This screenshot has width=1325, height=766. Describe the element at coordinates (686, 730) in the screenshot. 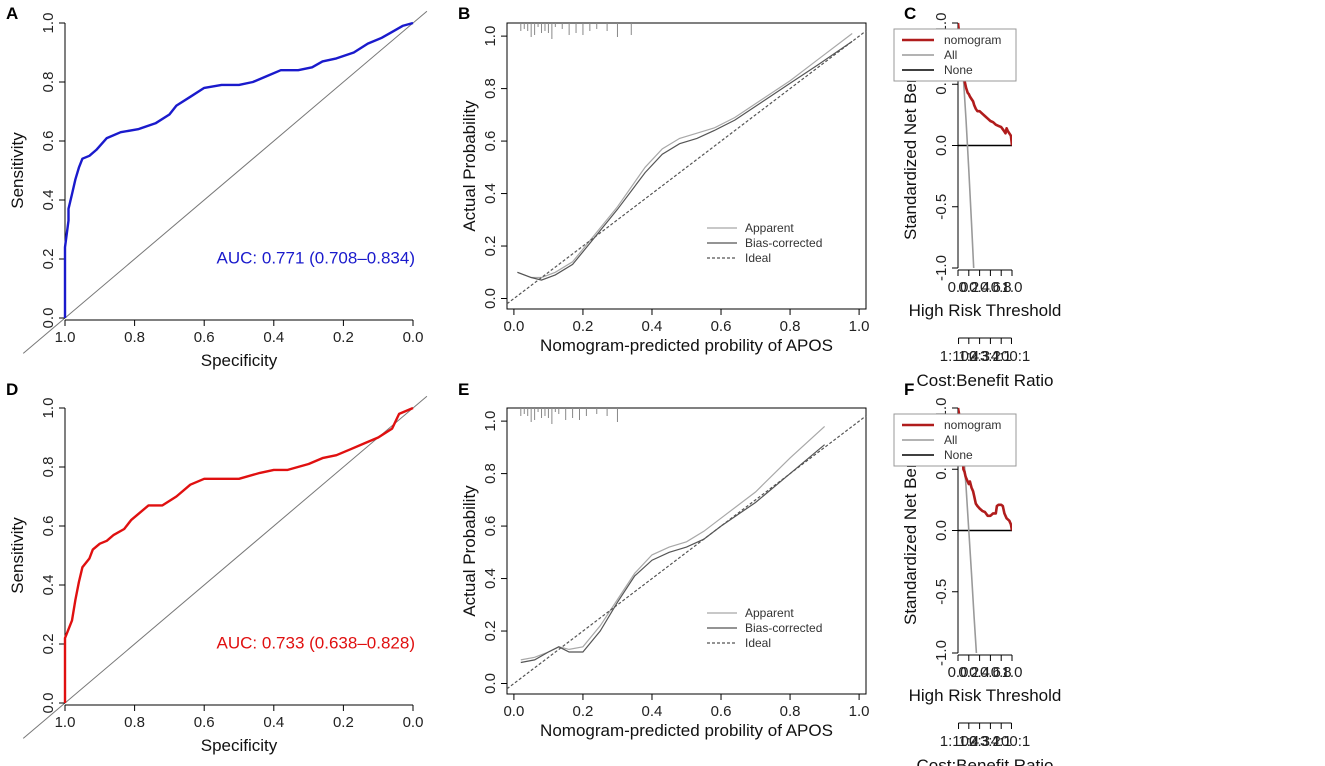

I see `x-axis-label: Nomogram-predicted probility of APOS` at that location.